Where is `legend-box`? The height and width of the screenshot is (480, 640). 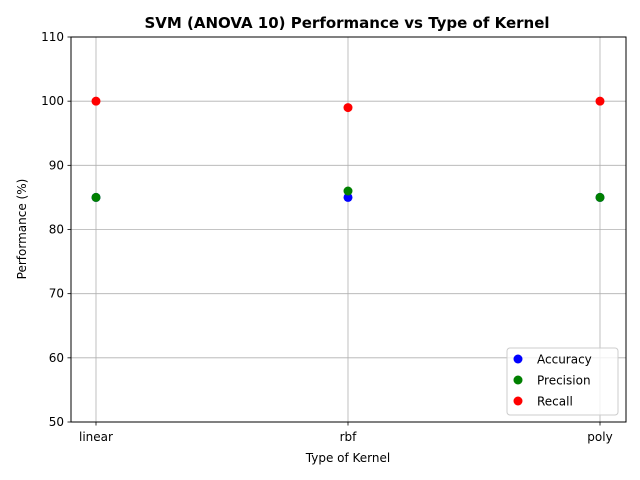
legend-box is located at coordinates (562, 381).